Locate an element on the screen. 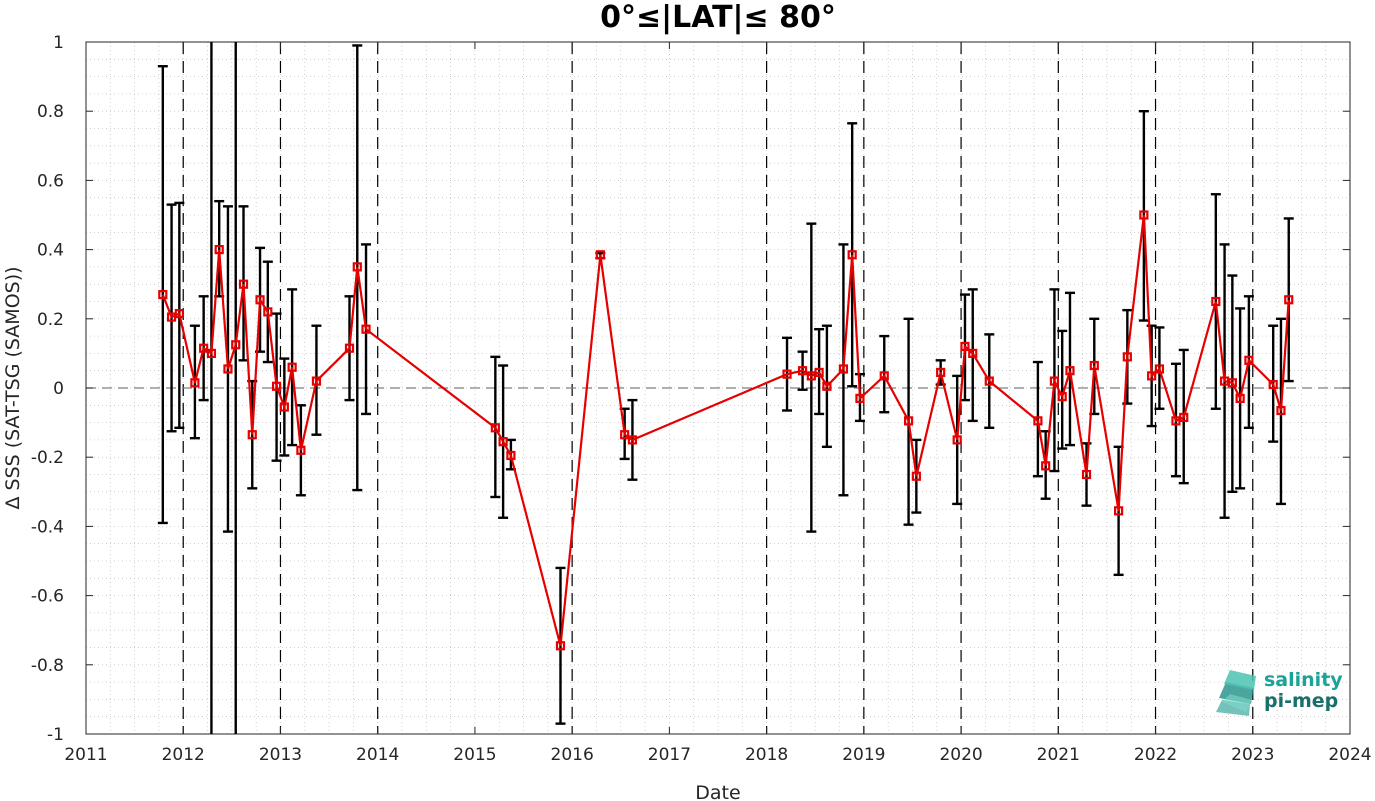 The height and width of the screenshot is (801, 1375). y-tick-label: 1 is located at coordinates (58, 43).